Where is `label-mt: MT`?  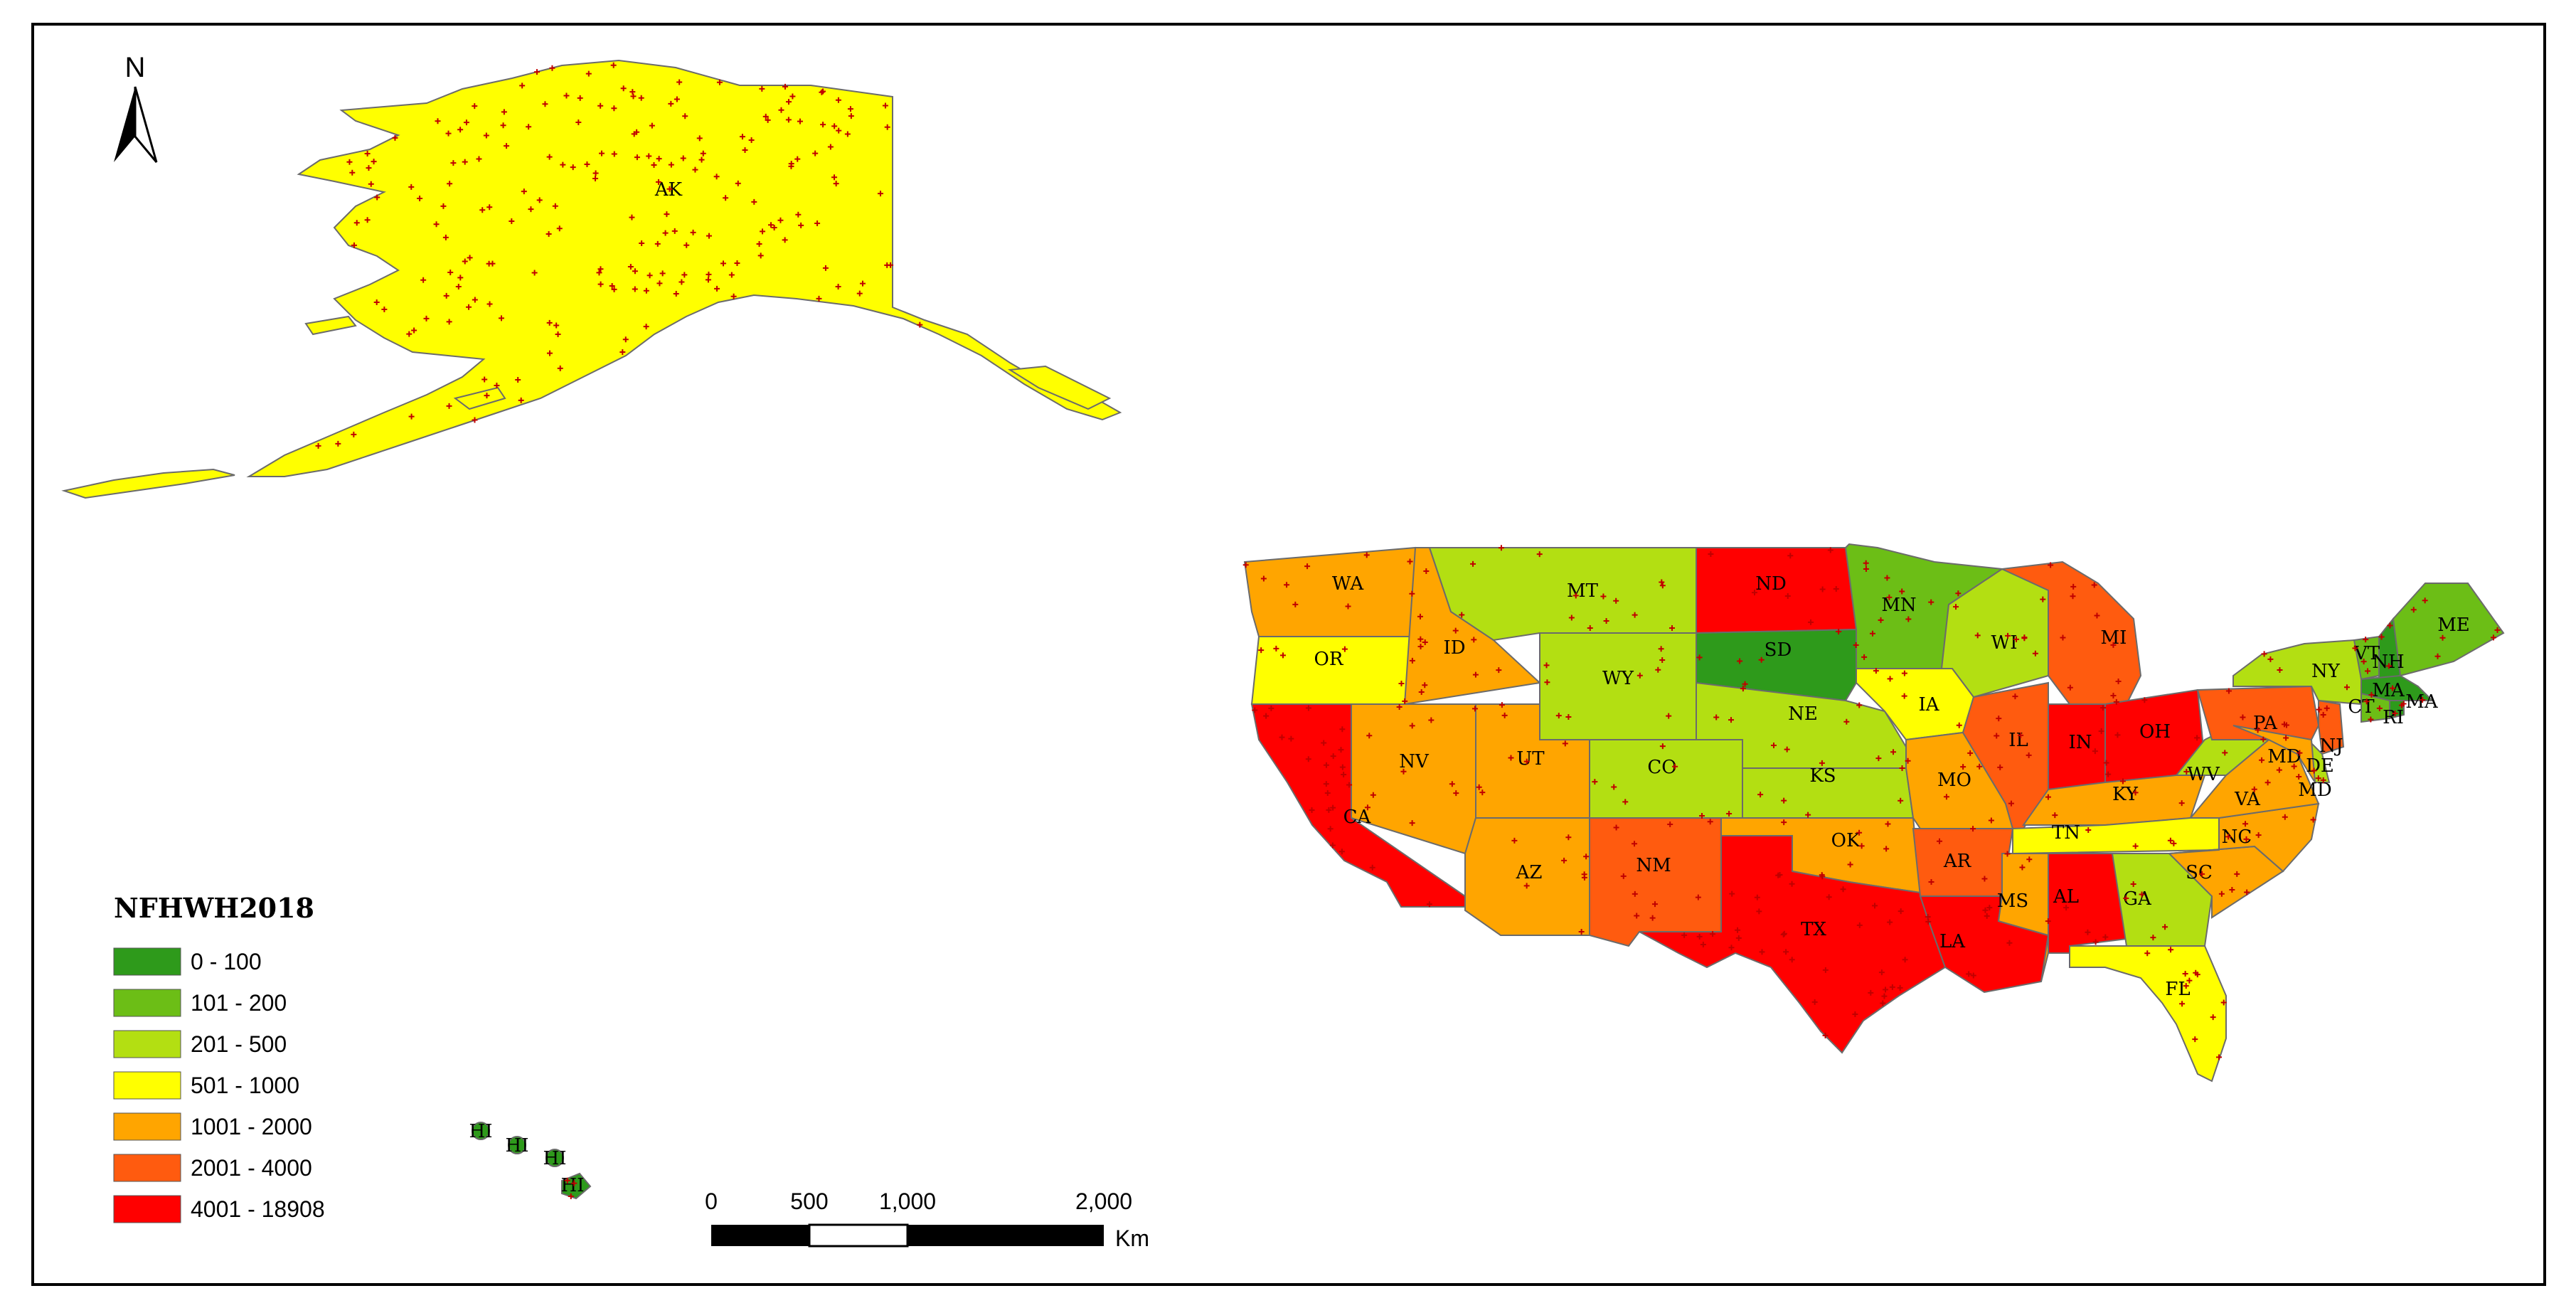
label-mt: MT is located at coordinates (1583, 591).